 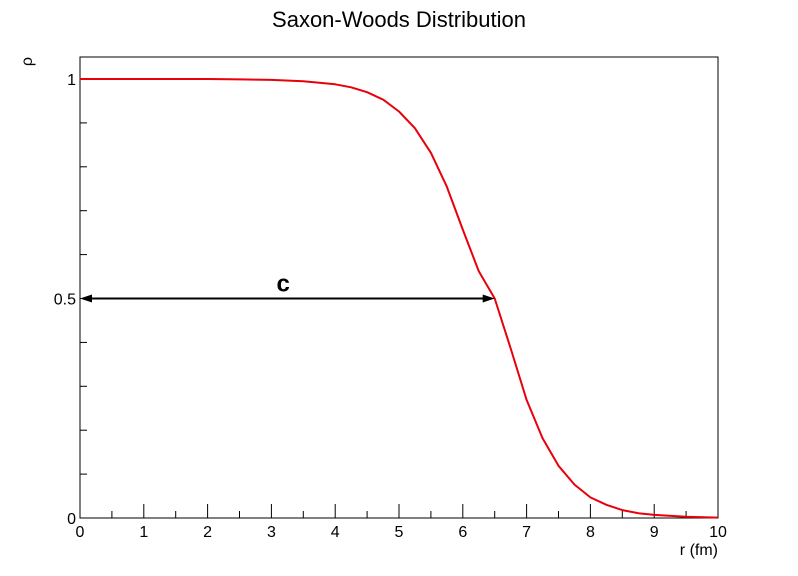 What do you see at coordinates (271, 532) in the screenshot?
I see `x-tick-label: 3` at bounding box center [271, 532].